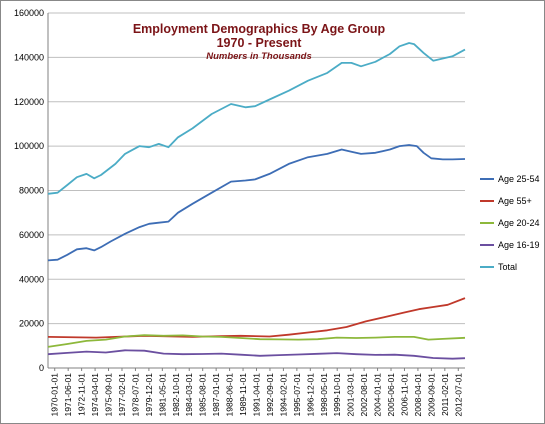 Image resolution: width=545 pixels, height=424 pixels. What do you see at coordinates (122, 395) in the screenshot?
I see `x-tick-label: 1977-02-01` at bounding box center [122, 395].